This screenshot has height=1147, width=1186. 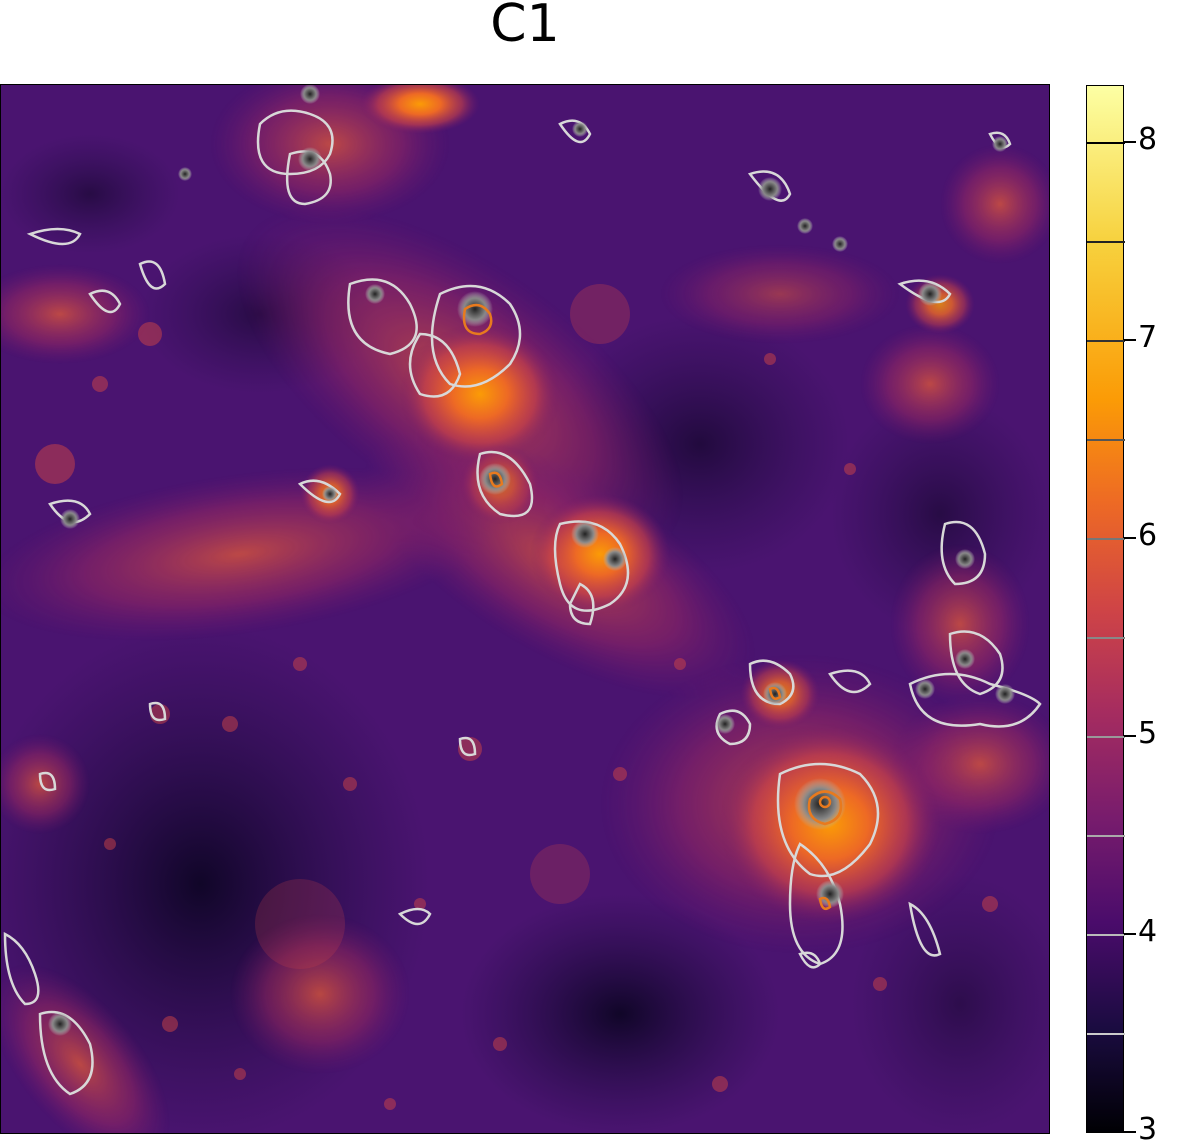 What do you see at coordinates (1148, 535) in the screenshot?
I see `colorbar-tick-label: 6` at bounding box center [1148, 535].